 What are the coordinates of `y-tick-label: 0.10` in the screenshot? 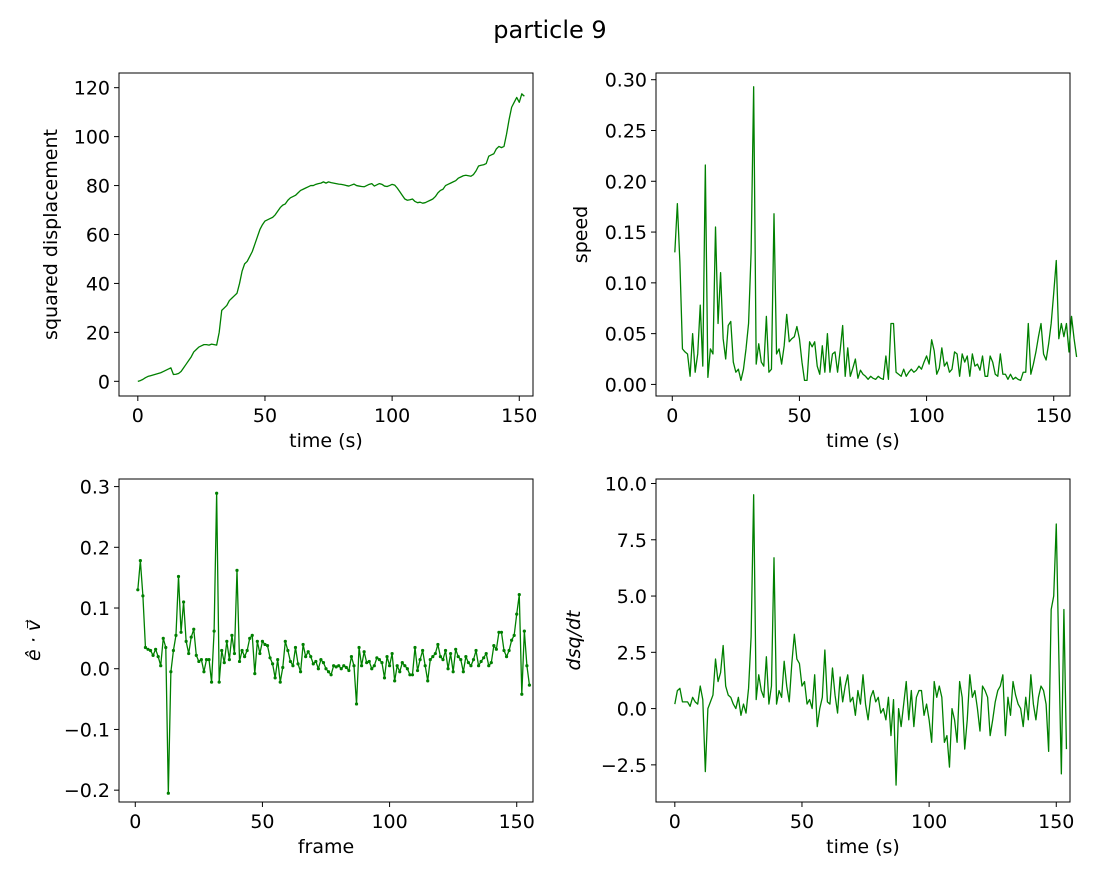 It's located at (626, 284).